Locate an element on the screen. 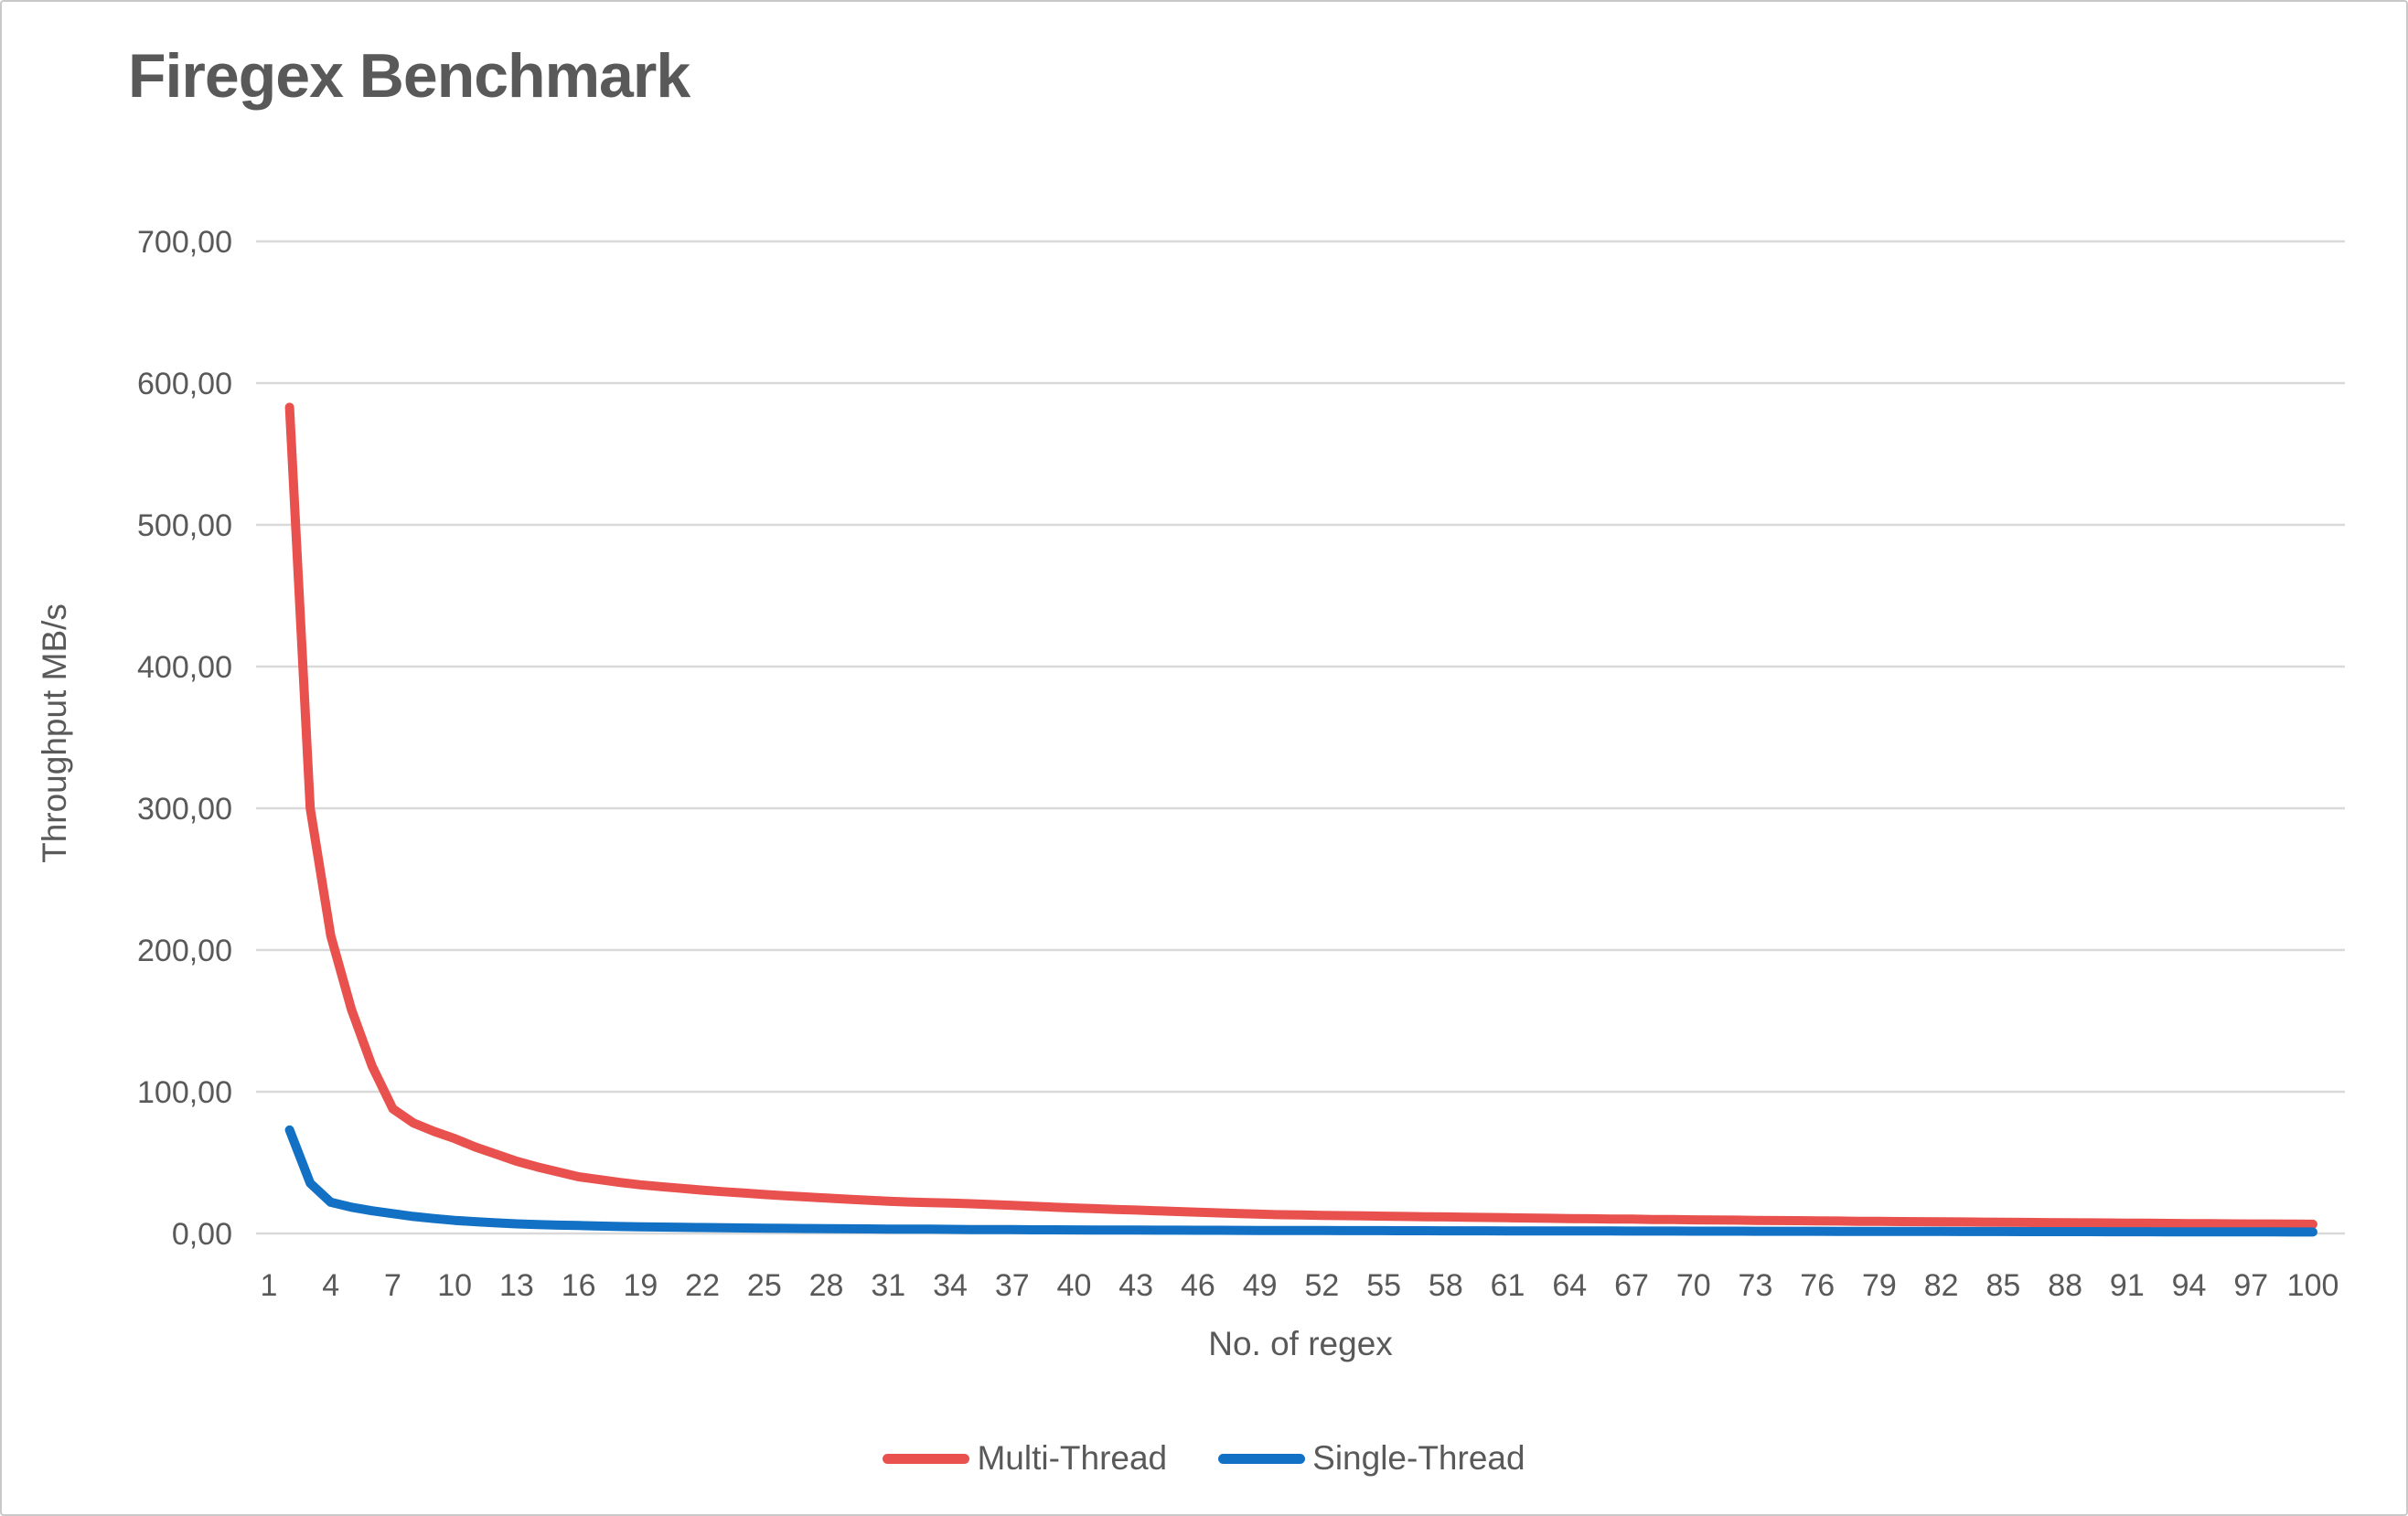 Image resolution: width=2408 pixels, height=1516 pixels. x-tick-label: 25 is located at coordinates (765, 1285).